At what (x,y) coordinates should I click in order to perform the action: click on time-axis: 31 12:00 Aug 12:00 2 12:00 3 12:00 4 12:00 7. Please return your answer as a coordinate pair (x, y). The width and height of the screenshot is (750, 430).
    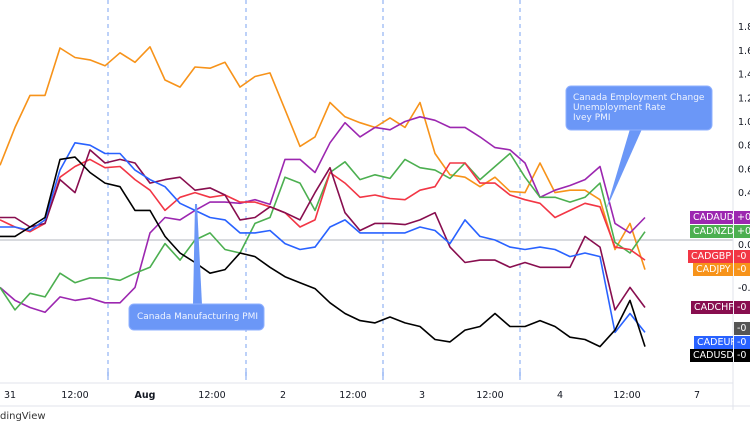
    Looking at the image, I should click on (352, 395).